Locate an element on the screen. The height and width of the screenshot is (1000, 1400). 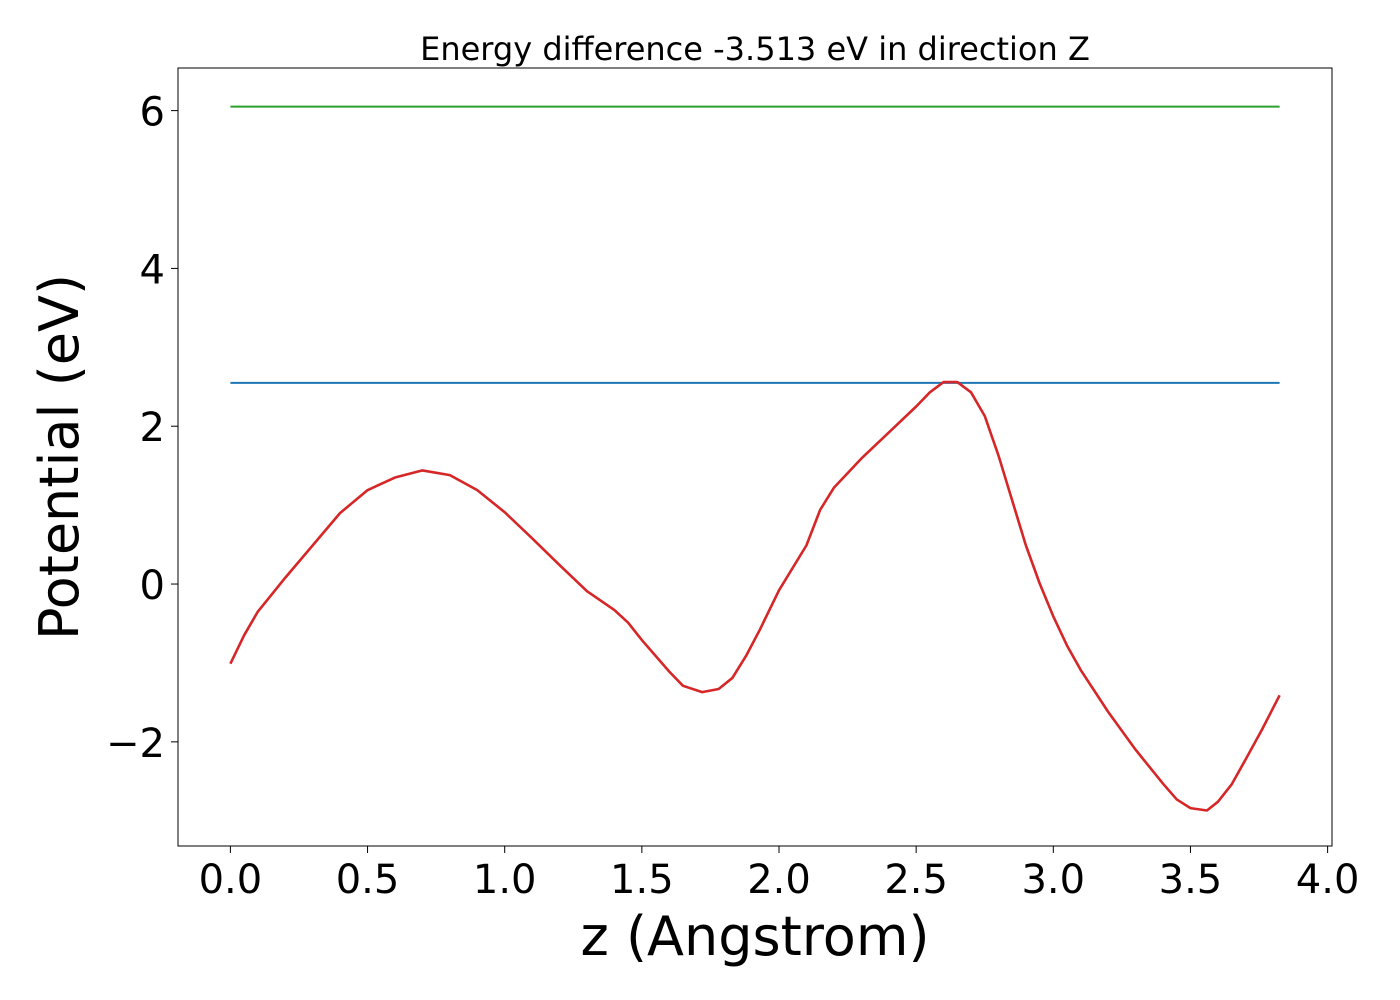
y-tick-label: 0 is located at coordinates (152, 586).